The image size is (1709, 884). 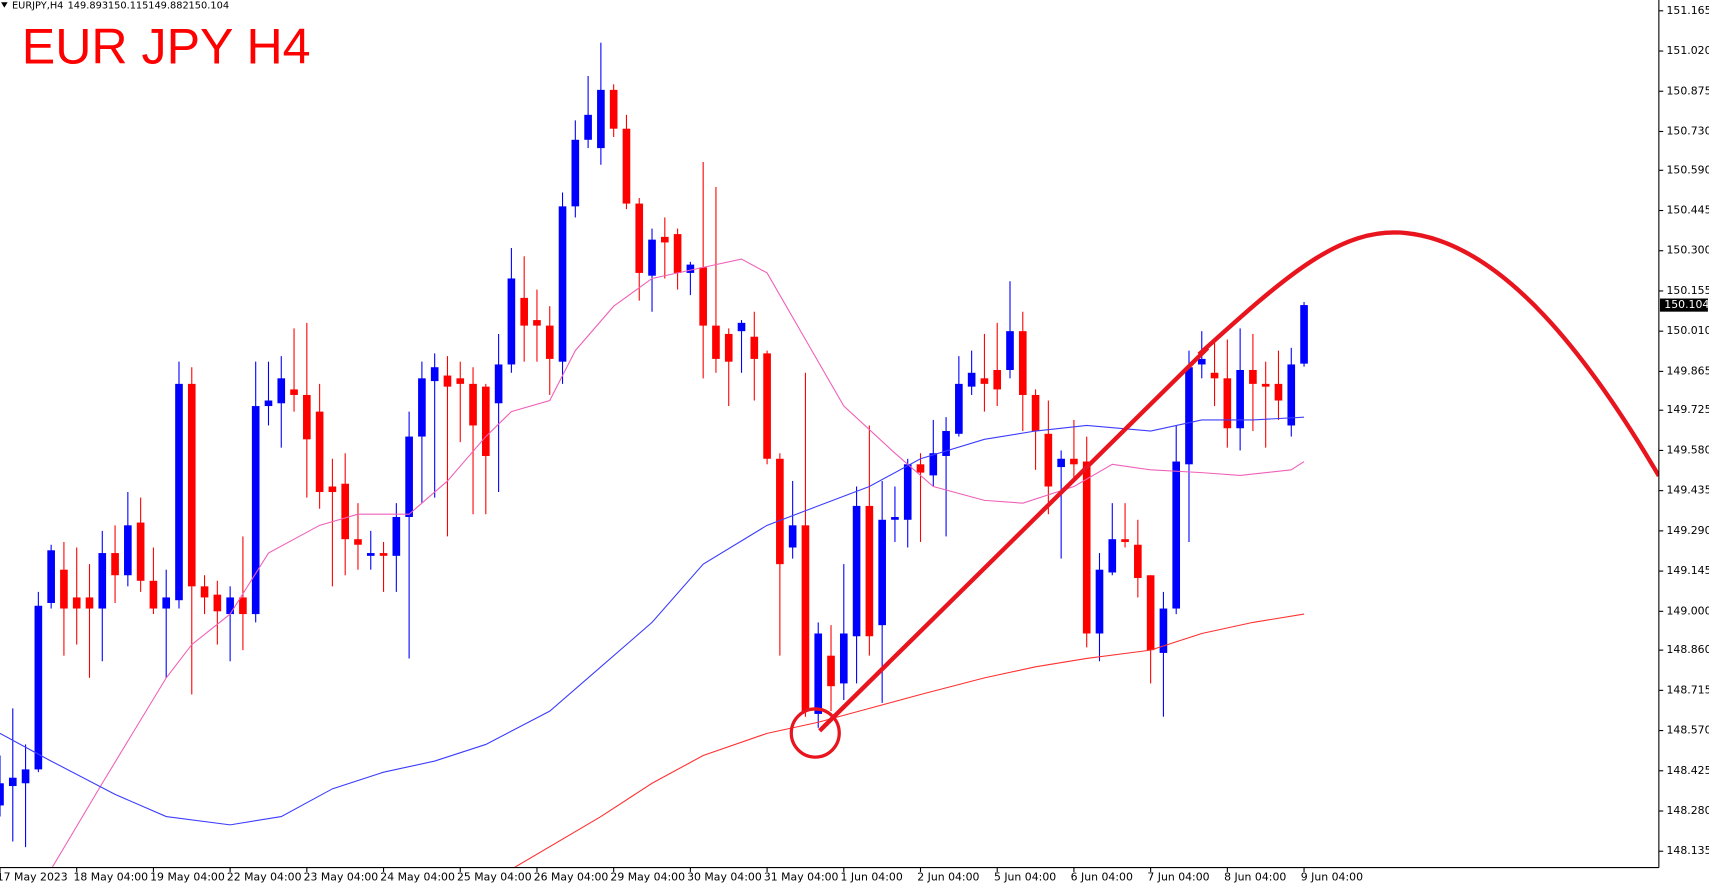 What do you see at coordinates (1687, 770) in the screenshot?
I see `y-tick-label: 148.425` at bounding box center [1687, 770].